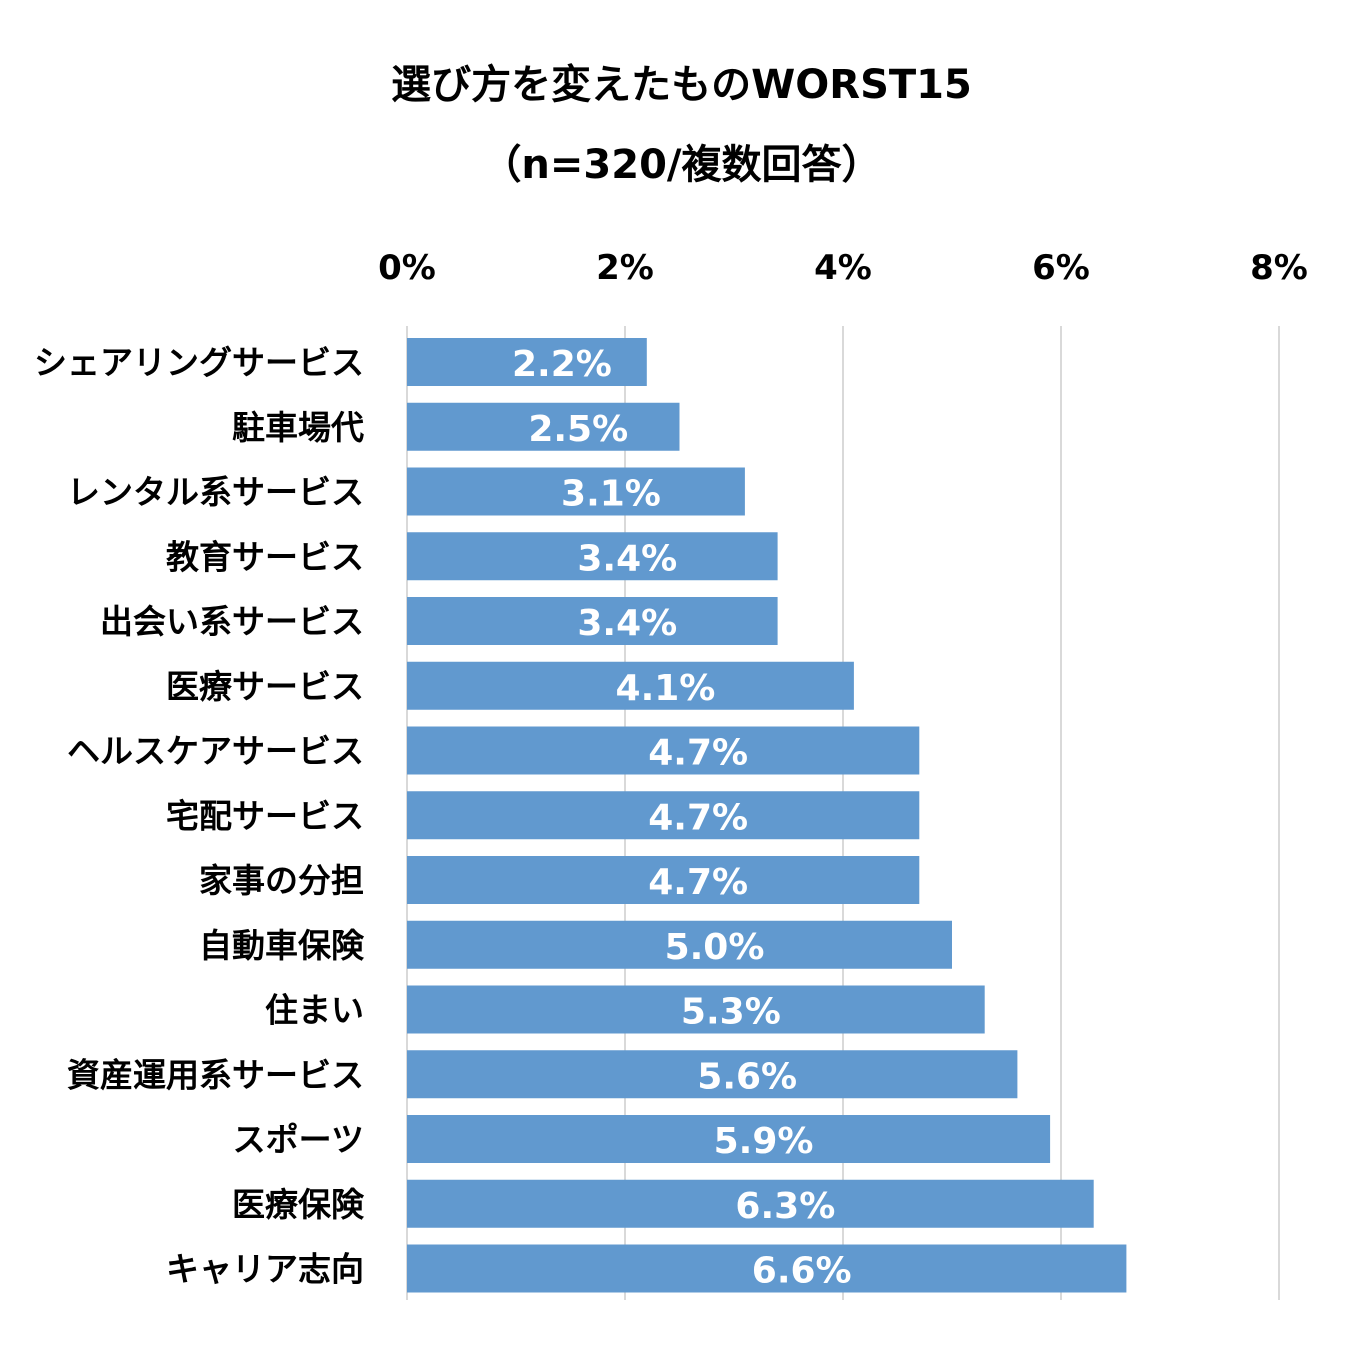 This screenshot has width=1363, height=1350. I want to click on category-label: 家事の分担, so click(281, 880).